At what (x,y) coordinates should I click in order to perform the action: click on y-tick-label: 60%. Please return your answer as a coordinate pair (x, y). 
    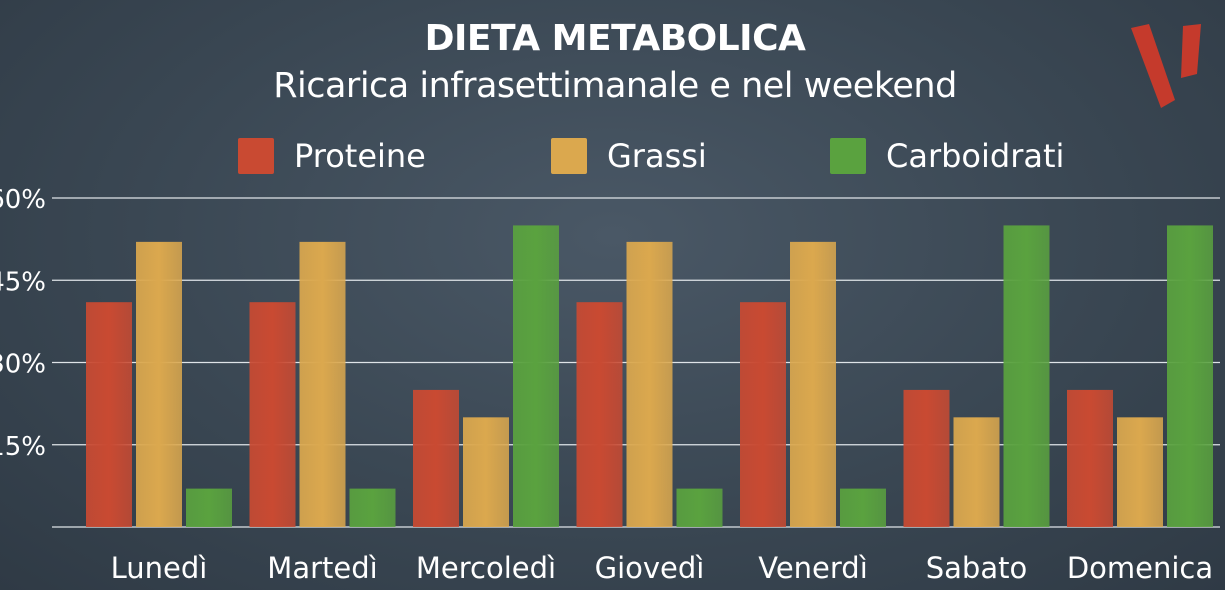
    Looking at the image, I should click on (23, 200).